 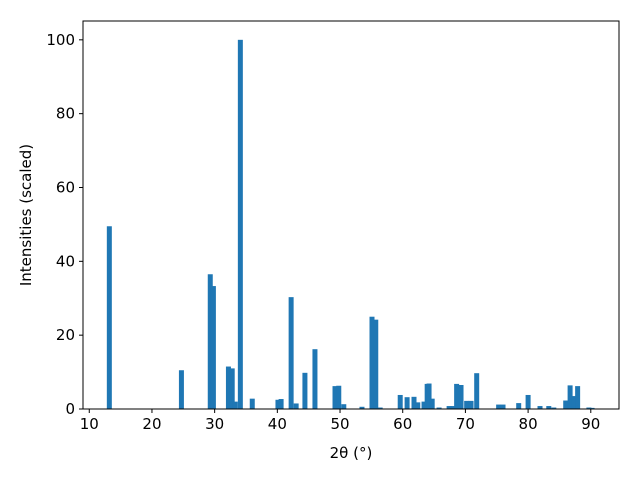 I want to click on x-tick-label: 70, so click(x=465, y=424).